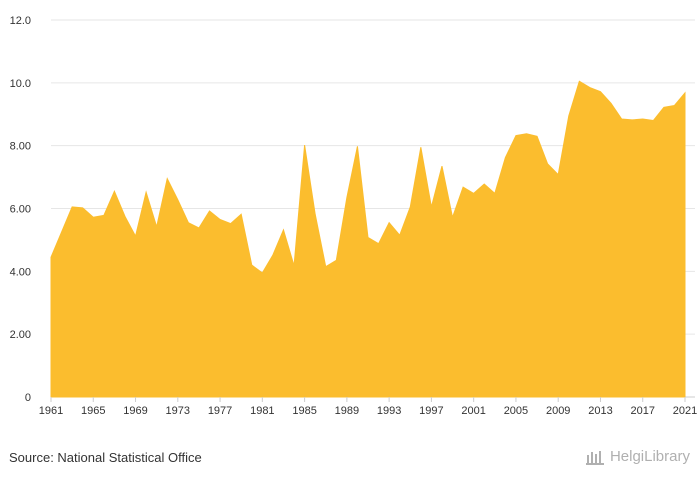  I want to click on y-tick-label: 2.00, so click(20, 335).